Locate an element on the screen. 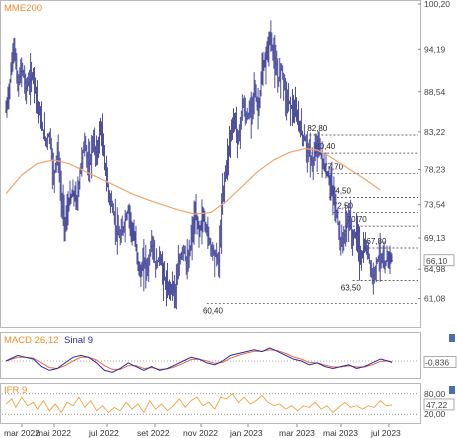 Image resolution: width=457 pixels, height=438 pixels. macd-current-box is located at coordinates (440, 362).